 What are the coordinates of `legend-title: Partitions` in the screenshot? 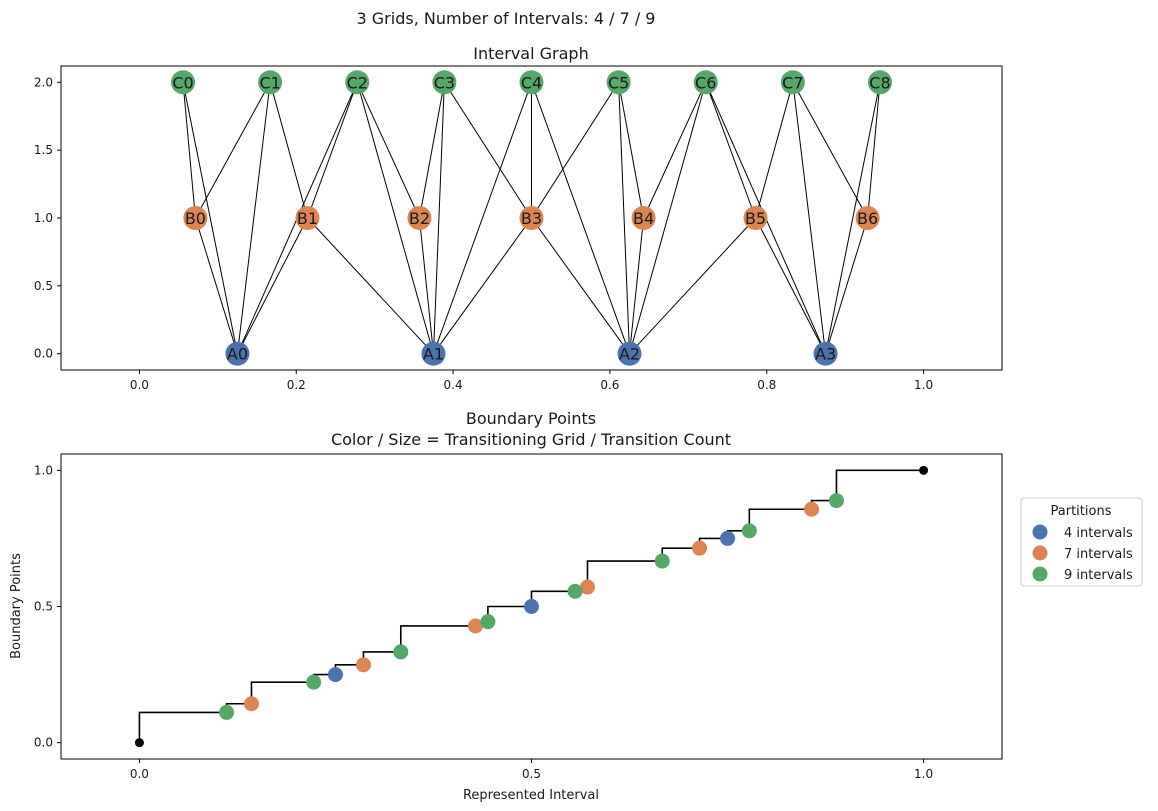 It's located at (1081, 511).